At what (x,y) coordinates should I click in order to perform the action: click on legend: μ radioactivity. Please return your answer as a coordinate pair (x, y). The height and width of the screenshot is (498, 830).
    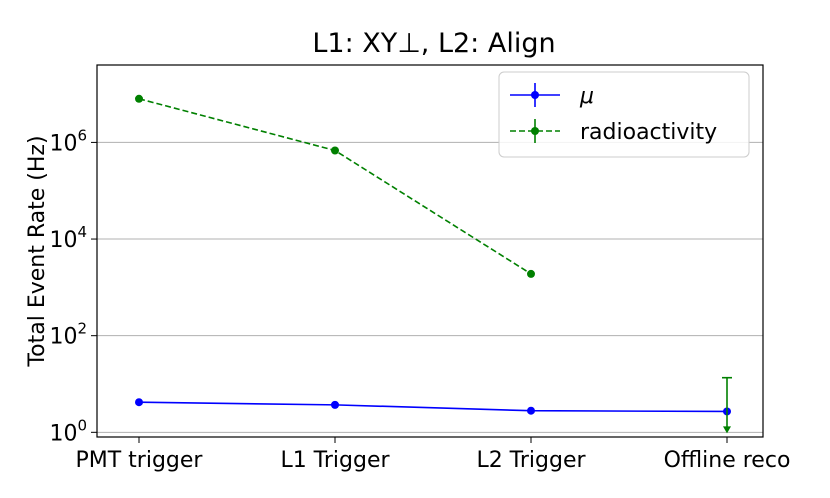
    Looking at the image, I should click on (624, 114).